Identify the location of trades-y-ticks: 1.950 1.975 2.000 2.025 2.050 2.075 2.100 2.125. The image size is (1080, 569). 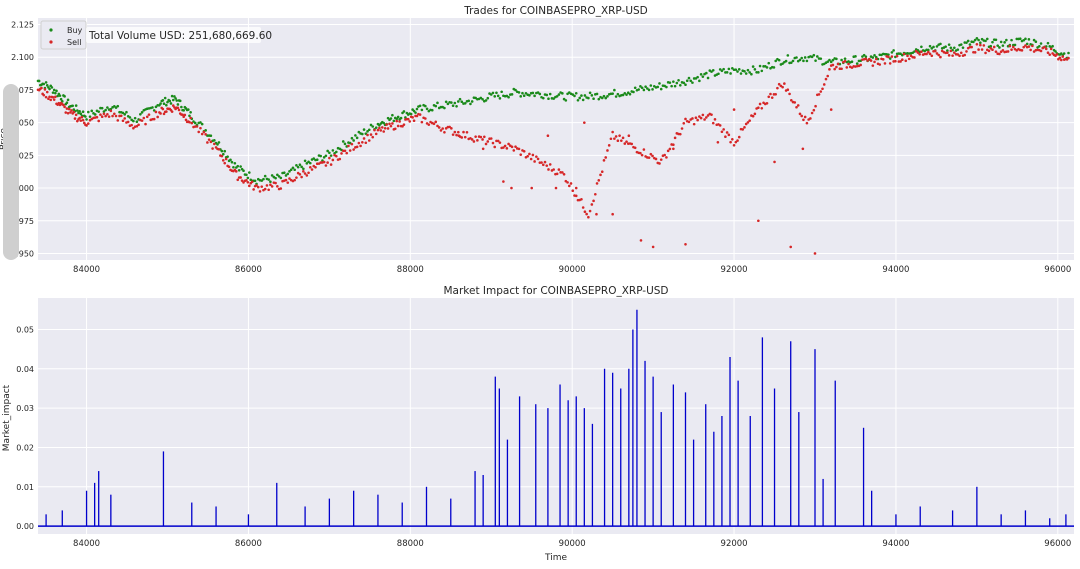
(22, 140).